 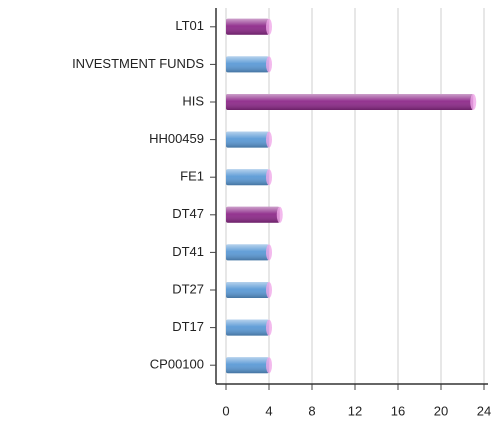 I want to click on x-tick-label: 12, so click(x=355, y=410).